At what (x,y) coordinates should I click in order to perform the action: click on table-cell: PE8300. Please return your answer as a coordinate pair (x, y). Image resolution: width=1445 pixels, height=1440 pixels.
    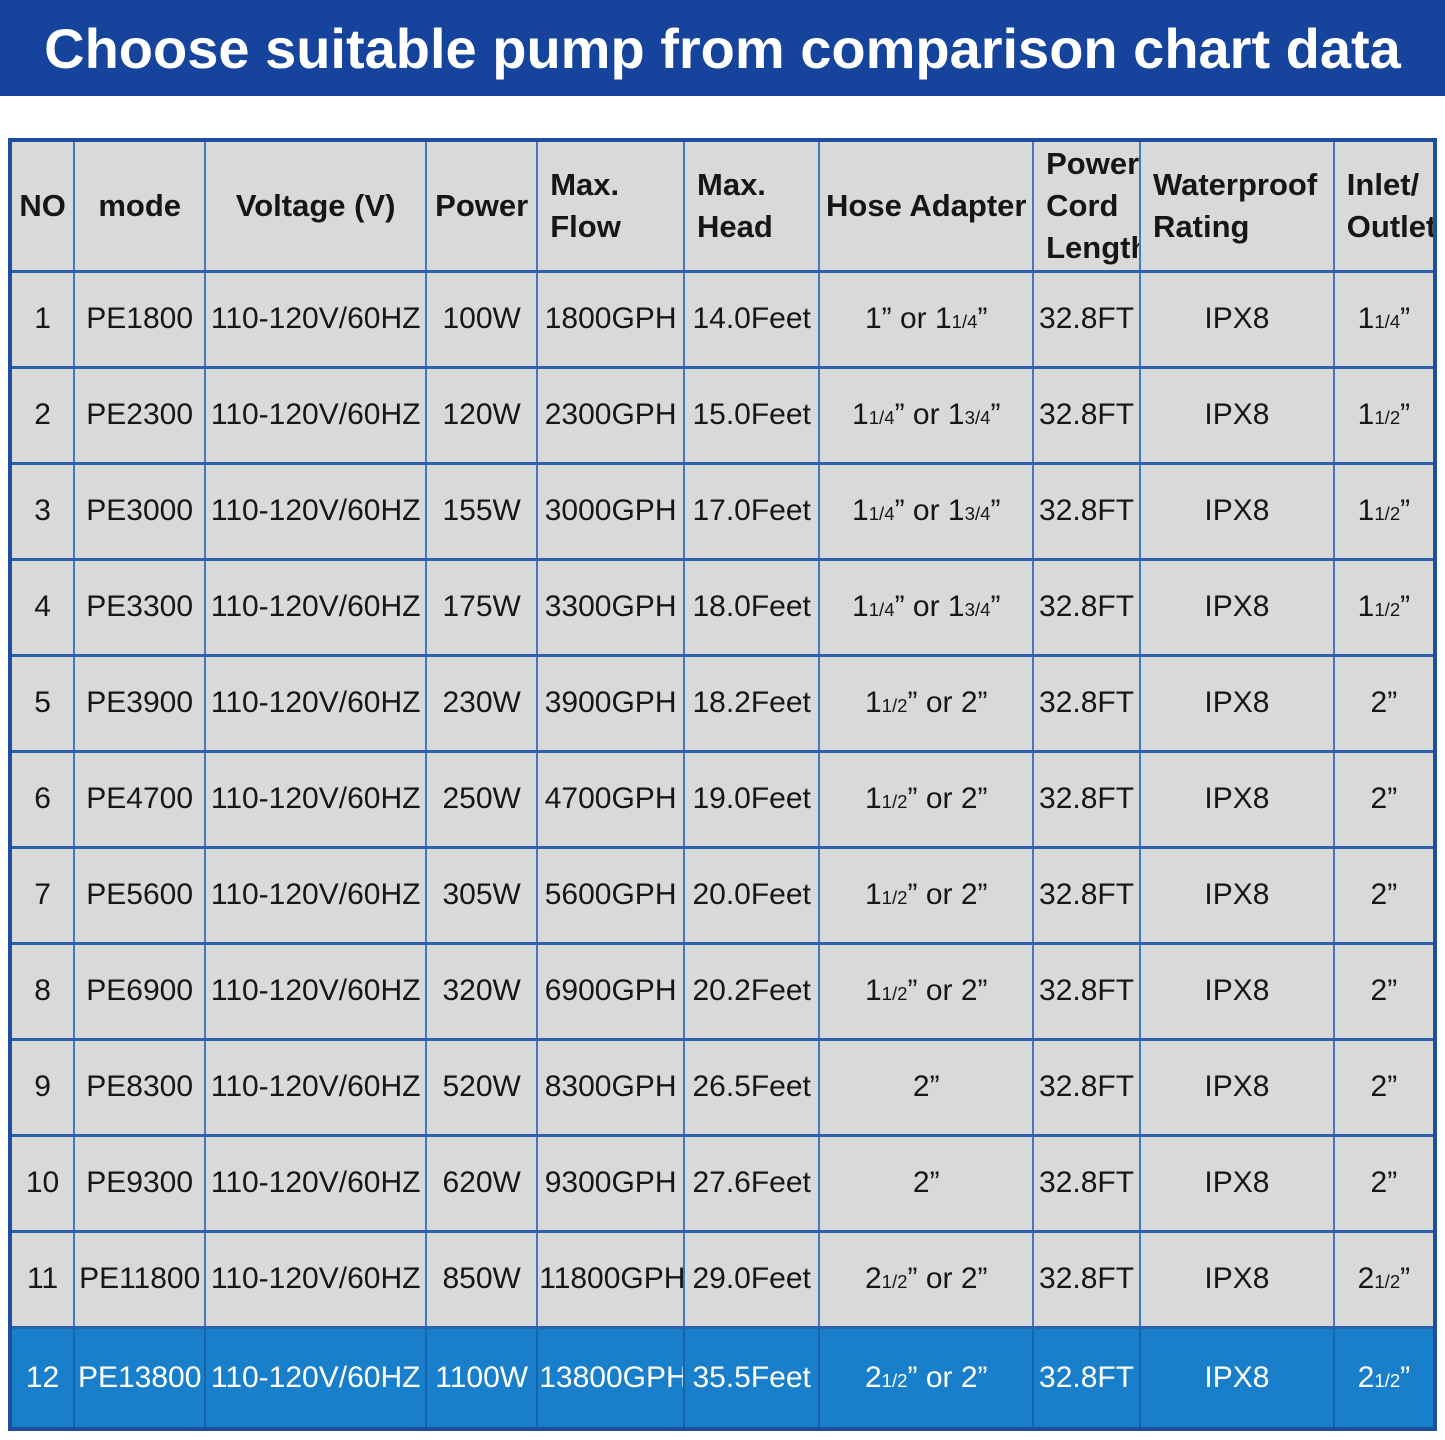
    Looking at the image, I should click on (140, 1087).